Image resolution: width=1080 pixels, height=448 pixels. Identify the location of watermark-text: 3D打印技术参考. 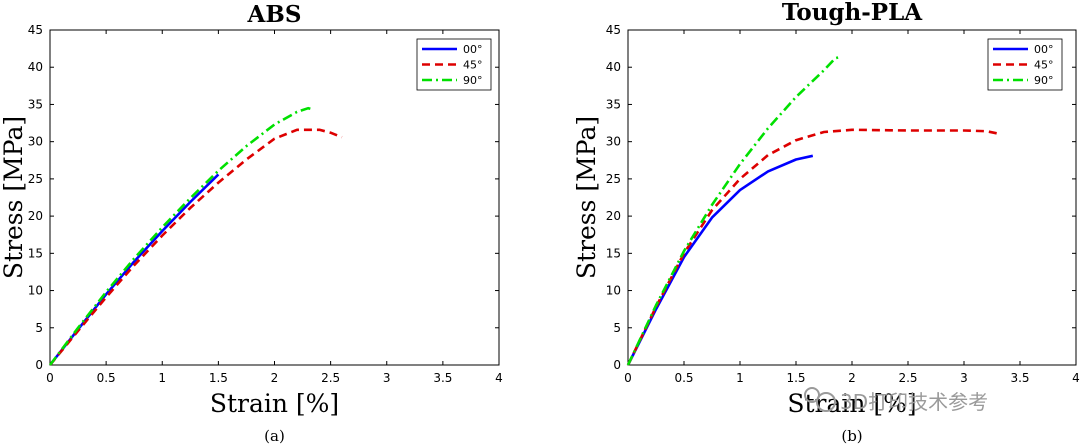
(914, 402).